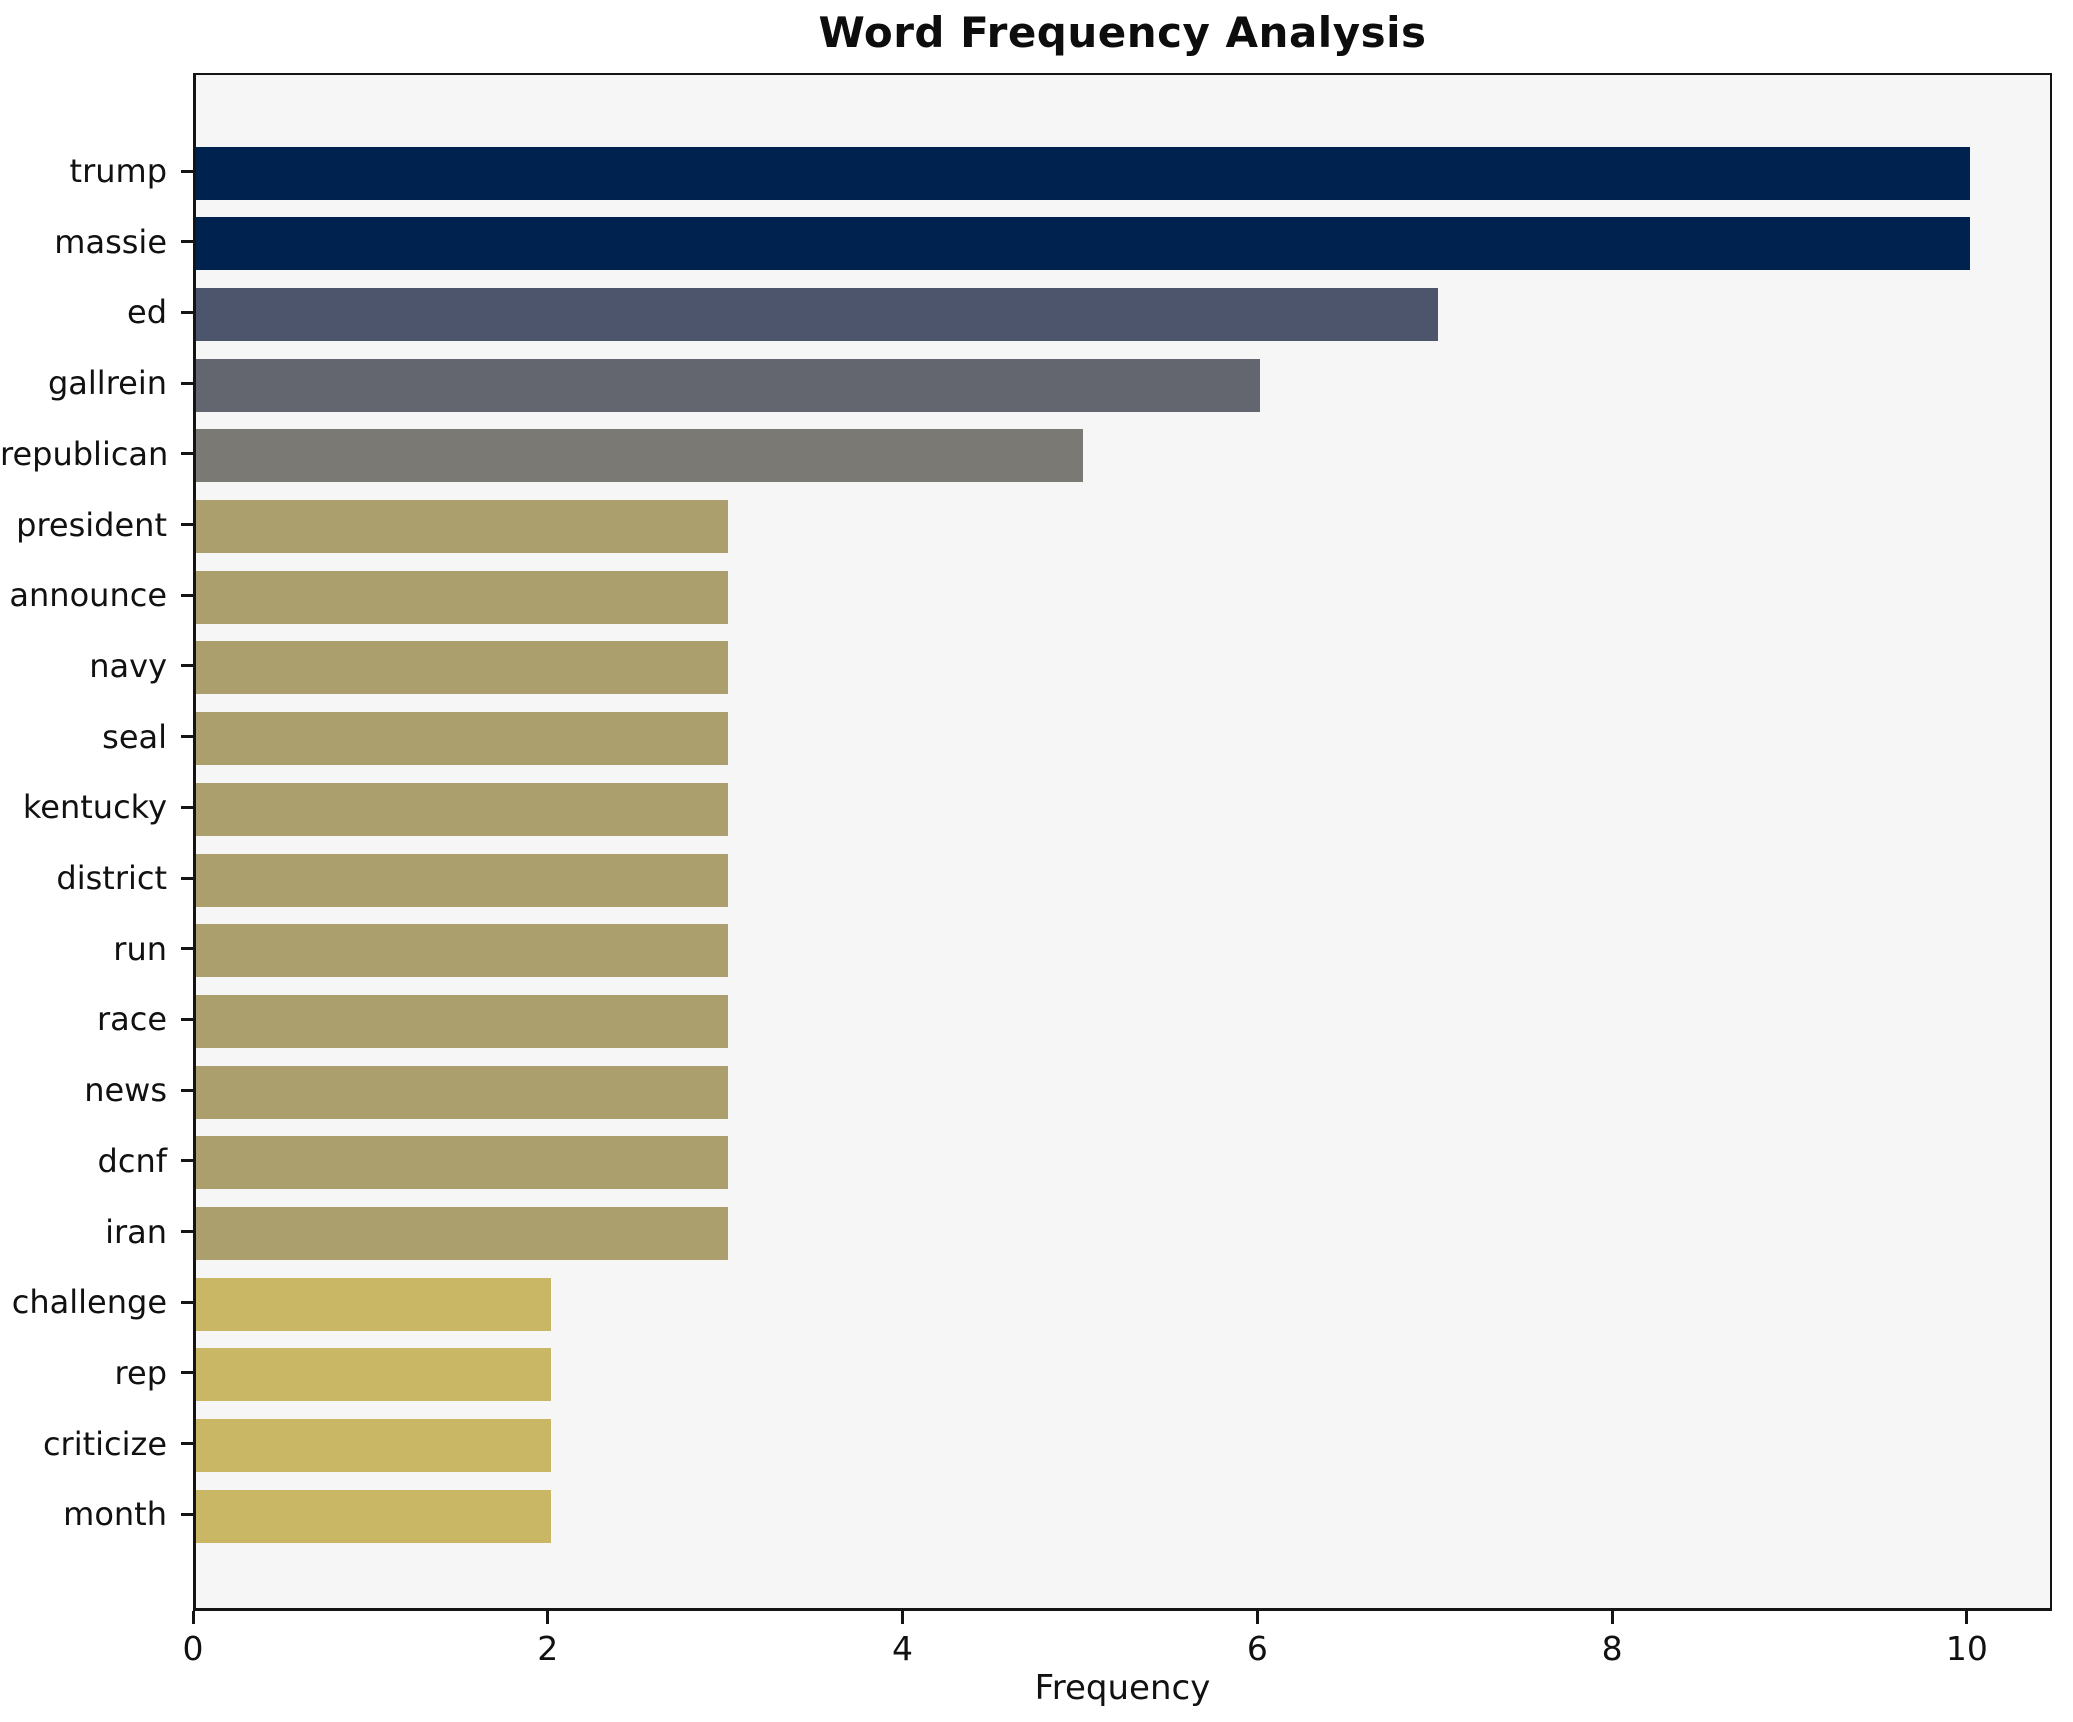  What do you see at coordinates (128, 665) in the screenshot?
I see `y-tick-label-navy: navy` at bounding box center [128, 665].